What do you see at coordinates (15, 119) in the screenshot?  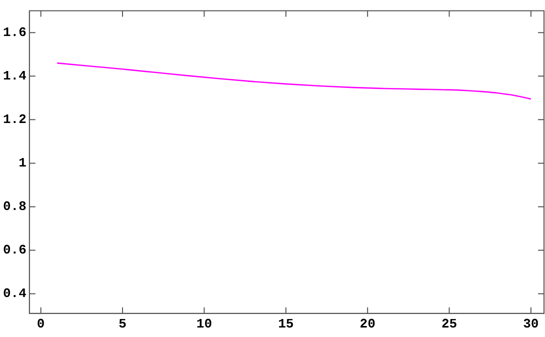 I see `y-tick-label: 1.2` at bounding box center [15, 119].